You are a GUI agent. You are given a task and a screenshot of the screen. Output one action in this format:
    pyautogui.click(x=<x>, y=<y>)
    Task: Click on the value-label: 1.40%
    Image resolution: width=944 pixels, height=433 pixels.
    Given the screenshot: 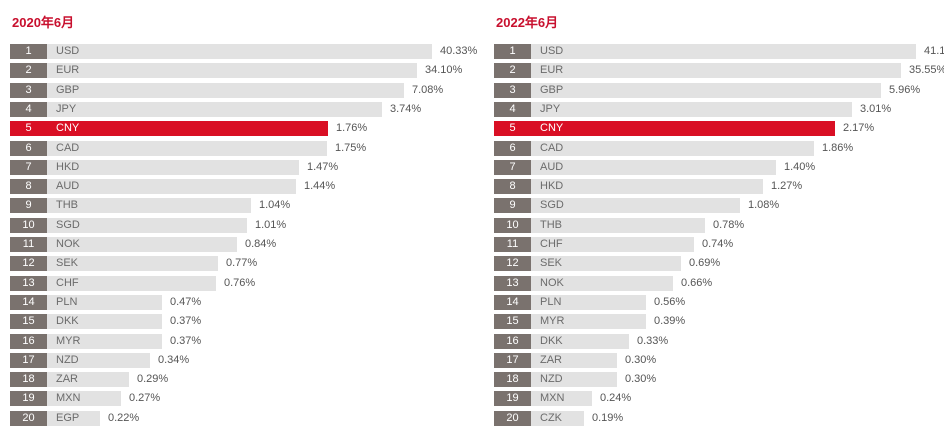 What is the action you would take?
    pyautogui.click(x=800, y=166)
    